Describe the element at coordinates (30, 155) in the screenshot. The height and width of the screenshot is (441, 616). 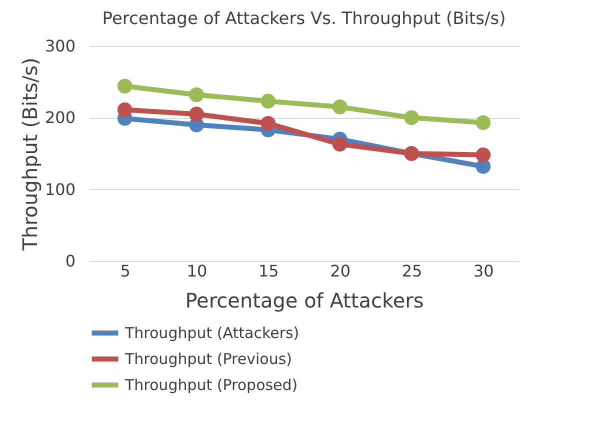
I see `y-axis-title: Throughput (Bits/s)` at that location.